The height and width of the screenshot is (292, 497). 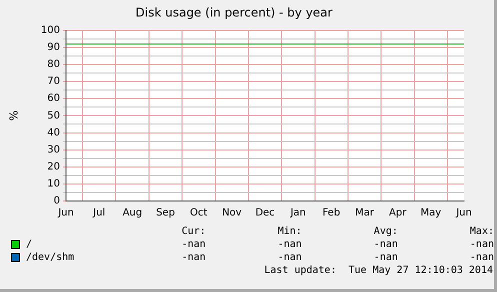 I want to click on text: Max:, so click(x=481, y=231).